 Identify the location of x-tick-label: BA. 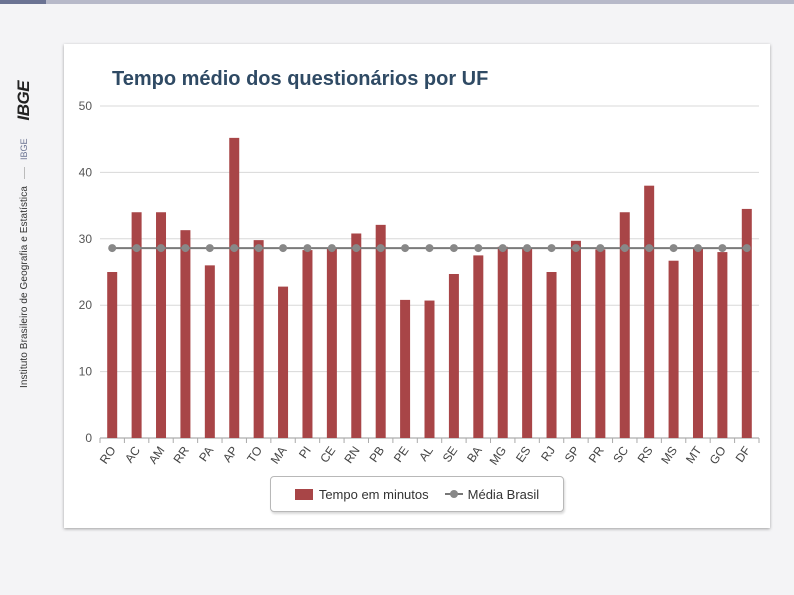
(474, 454).